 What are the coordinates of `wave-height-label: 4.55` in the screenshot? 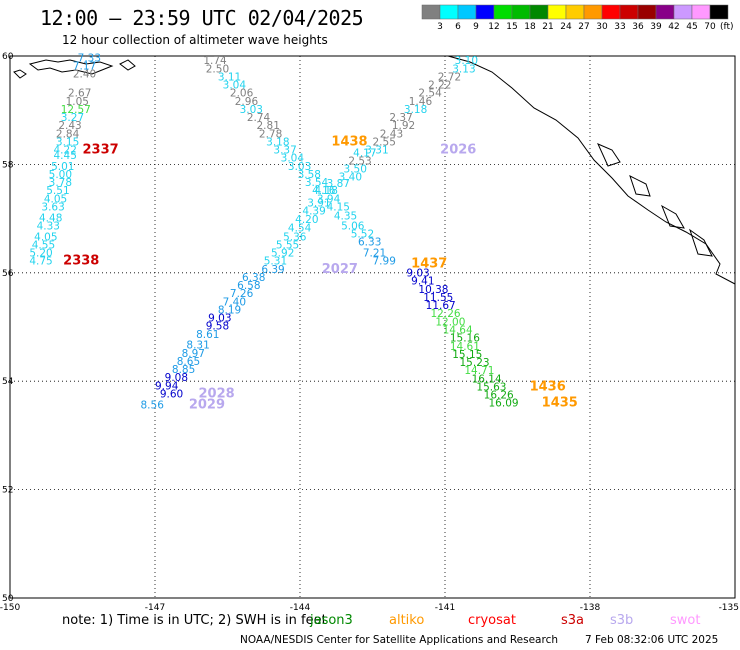 It's located at (43, 245).